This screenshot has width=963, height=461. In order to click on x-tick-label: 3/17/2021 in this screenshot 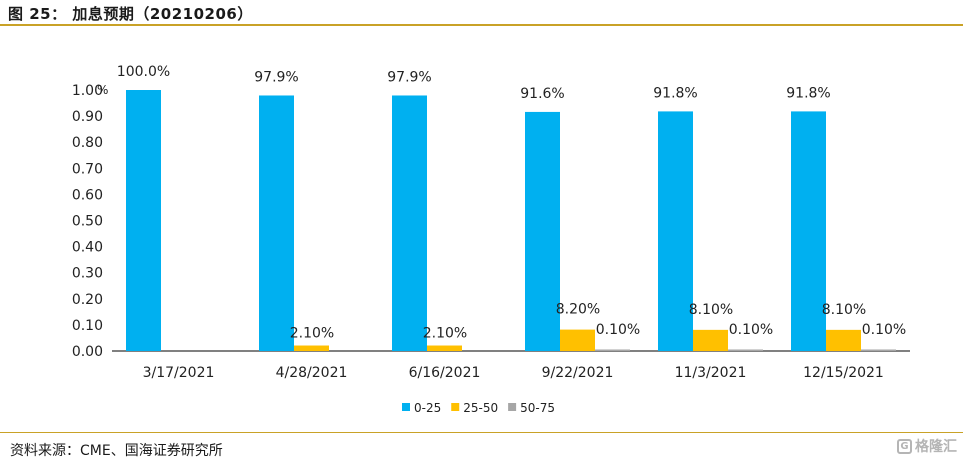, I will do `click(179, 373)`.